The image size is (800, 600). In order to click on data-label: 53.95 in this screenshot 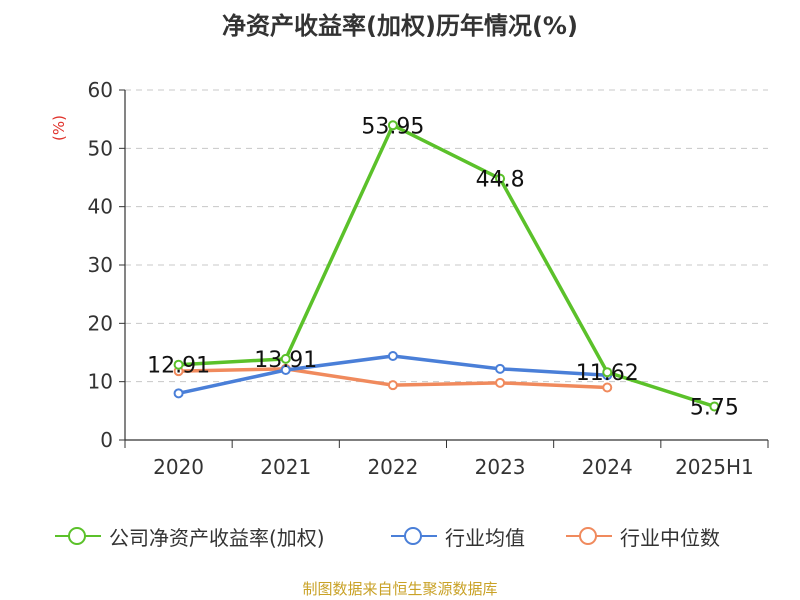, I will do `click(392, 126)`.